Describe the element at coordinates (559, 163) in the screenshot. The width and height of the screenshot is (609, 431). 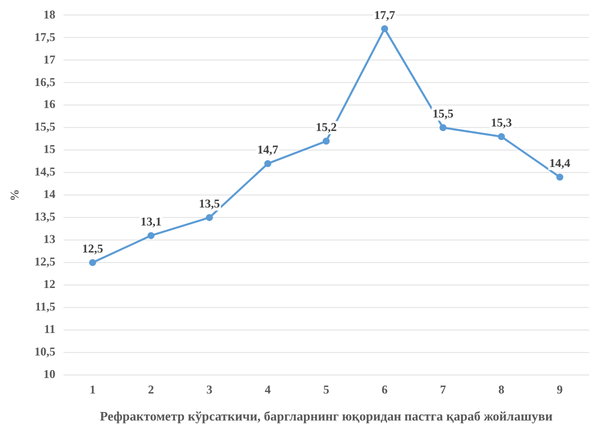
I see `data-label: 14,4` at that location.